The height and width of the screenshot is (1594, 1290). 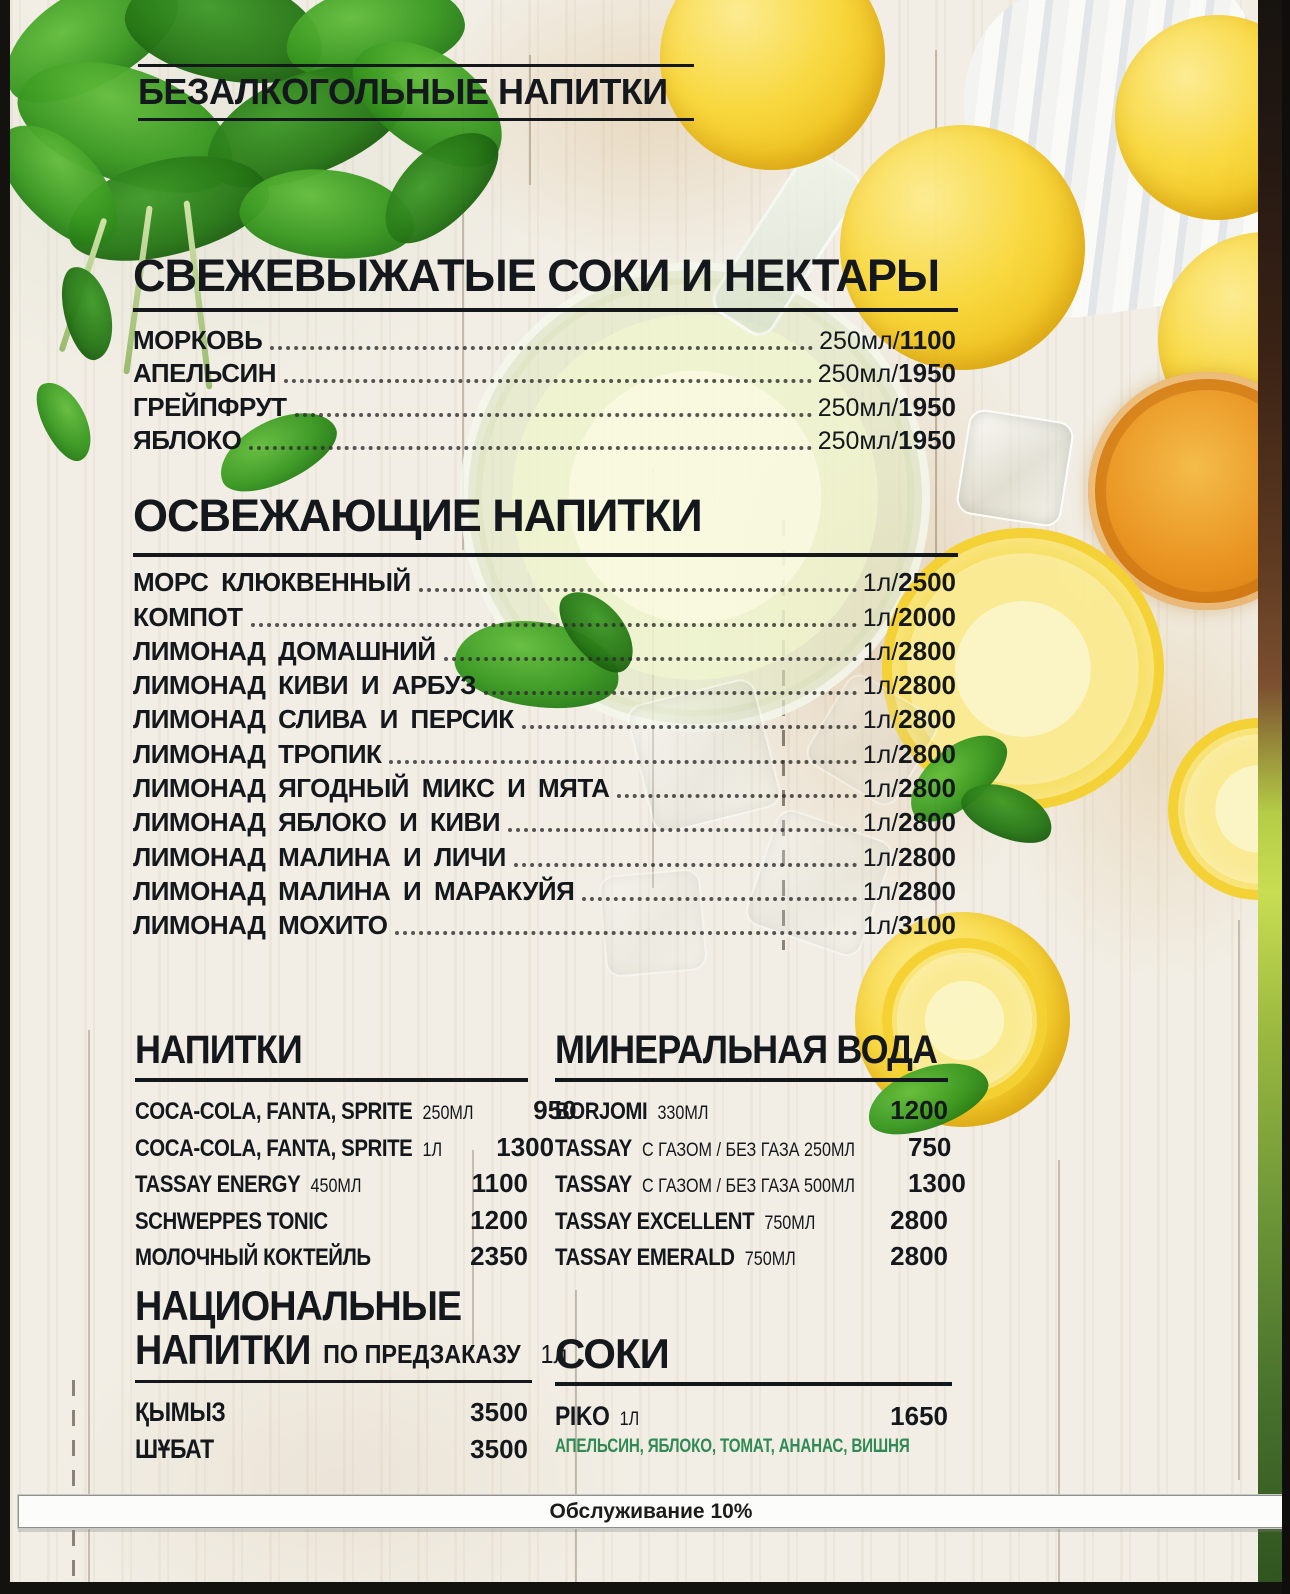 What do you see at coordinates (180, 1412) in the screenshot?
I see `item-left: ҚЫМЫЗ` at bounding box center [180, 1412].